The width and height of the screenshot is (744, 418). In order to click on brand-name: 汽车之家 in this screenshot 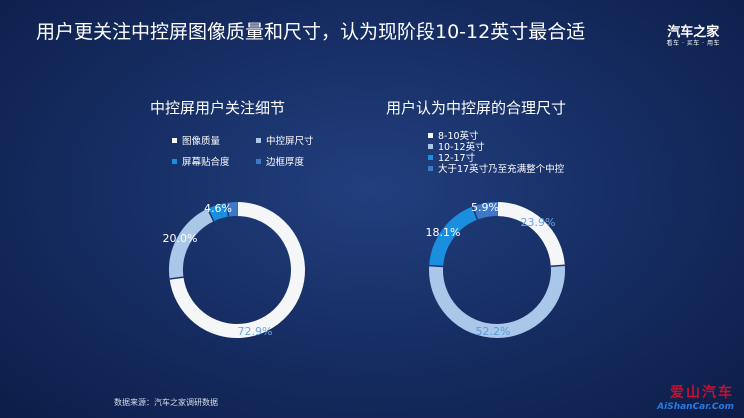, I will do `click(693, 32)`.